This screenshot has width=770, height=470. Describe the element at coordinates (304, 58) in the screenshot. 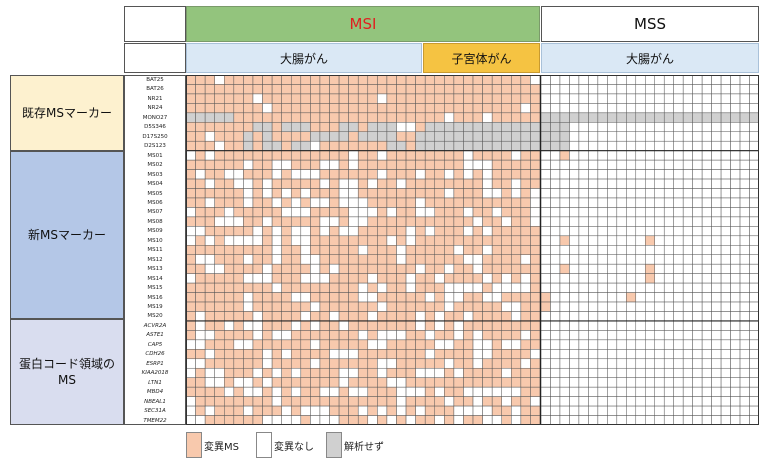

I see `colorectal-msi-header: 大腸がん` at that location.